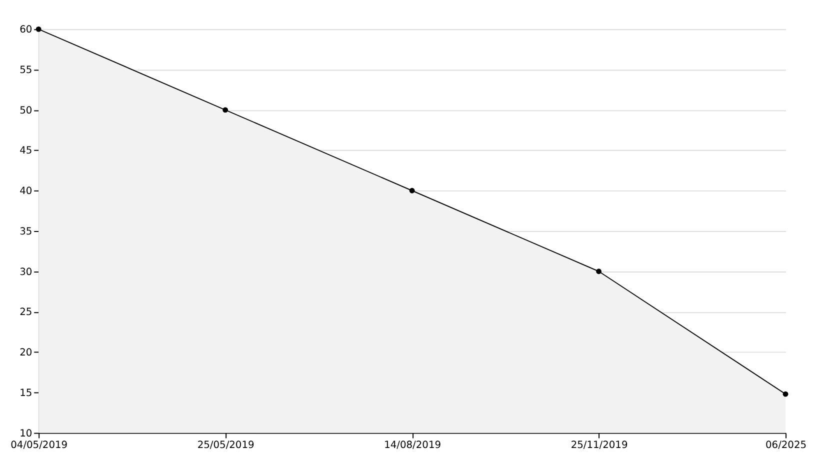 This screenshot has height=468, width=834. I want to click on y-tick-label: 20, so click(26, 353).